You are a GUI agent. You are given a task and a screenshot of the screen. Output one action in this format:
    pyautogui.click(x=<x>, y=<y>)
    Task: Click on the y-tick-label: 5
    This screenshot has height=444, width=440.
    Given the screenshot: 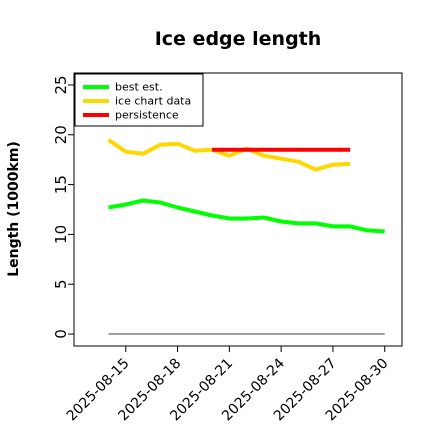 What is the action you would take?
    pyautogui.click(x=61, y=284)
    